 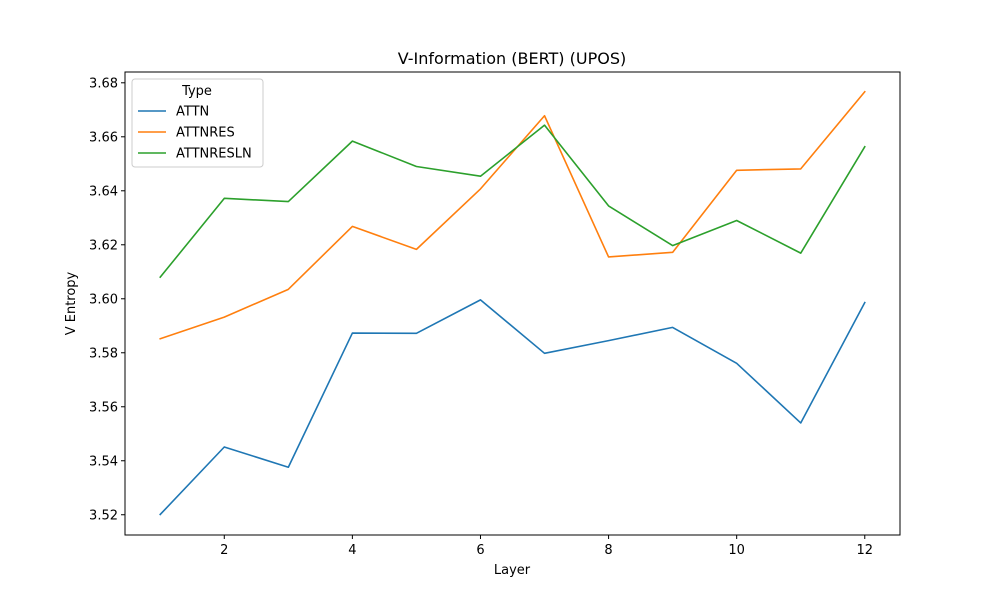 What do you see at coordinates (103, 137) in the screenshot?
I see `y-tick-label: 3.66` at bounding box center [103, 137].